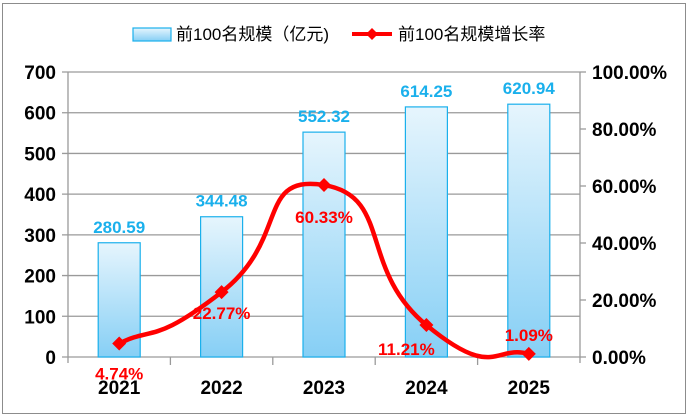 Image resolution: width=692 pixels, height=420 pixels. I want to click on left-axis-tick: 700, so click(40, 73).